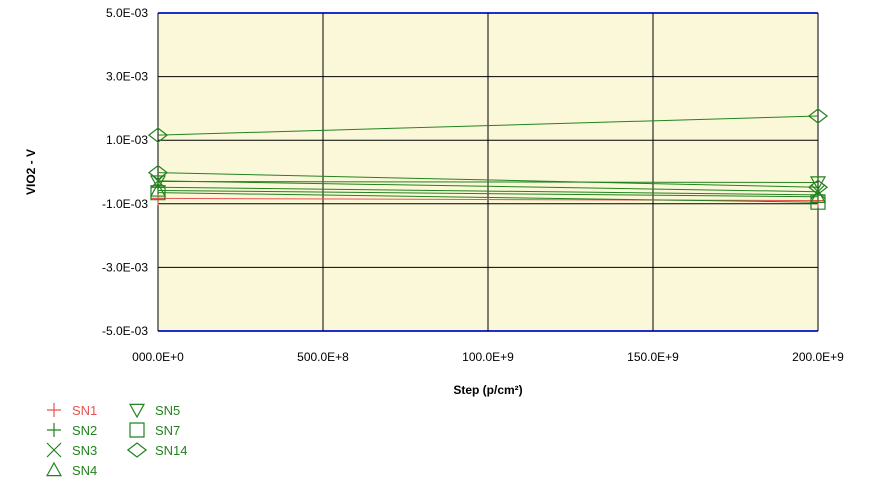 The width and height of the screenshot is (873, 485). What do you see at coordinates (127, 13) in the screenshot?
I see `y-tick-label: 5.0E-03` at bounding box center [127, 13].